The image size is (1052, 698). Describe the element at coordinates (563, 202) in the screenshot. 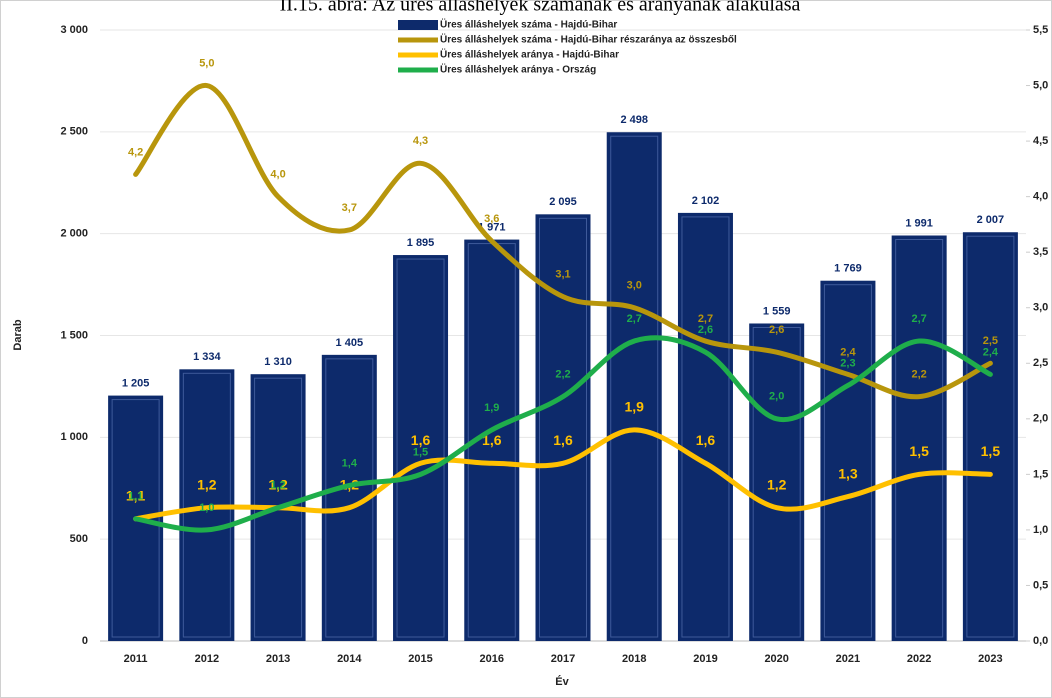

I see `bar-value-label: 2 095` at that location.